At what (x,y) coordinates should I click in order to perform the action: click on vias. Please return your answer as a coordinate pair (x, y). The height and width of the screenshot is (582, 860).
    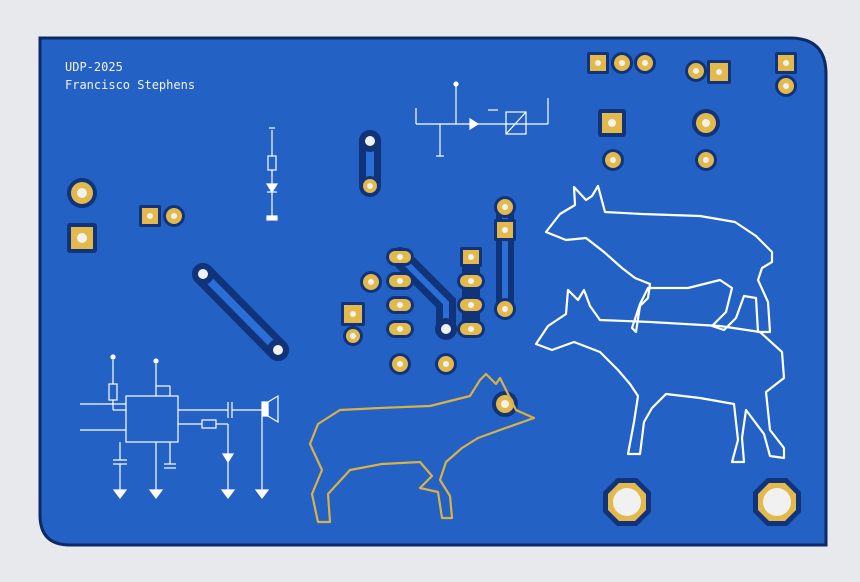
    Looking at the image, I should click on (324, 245).